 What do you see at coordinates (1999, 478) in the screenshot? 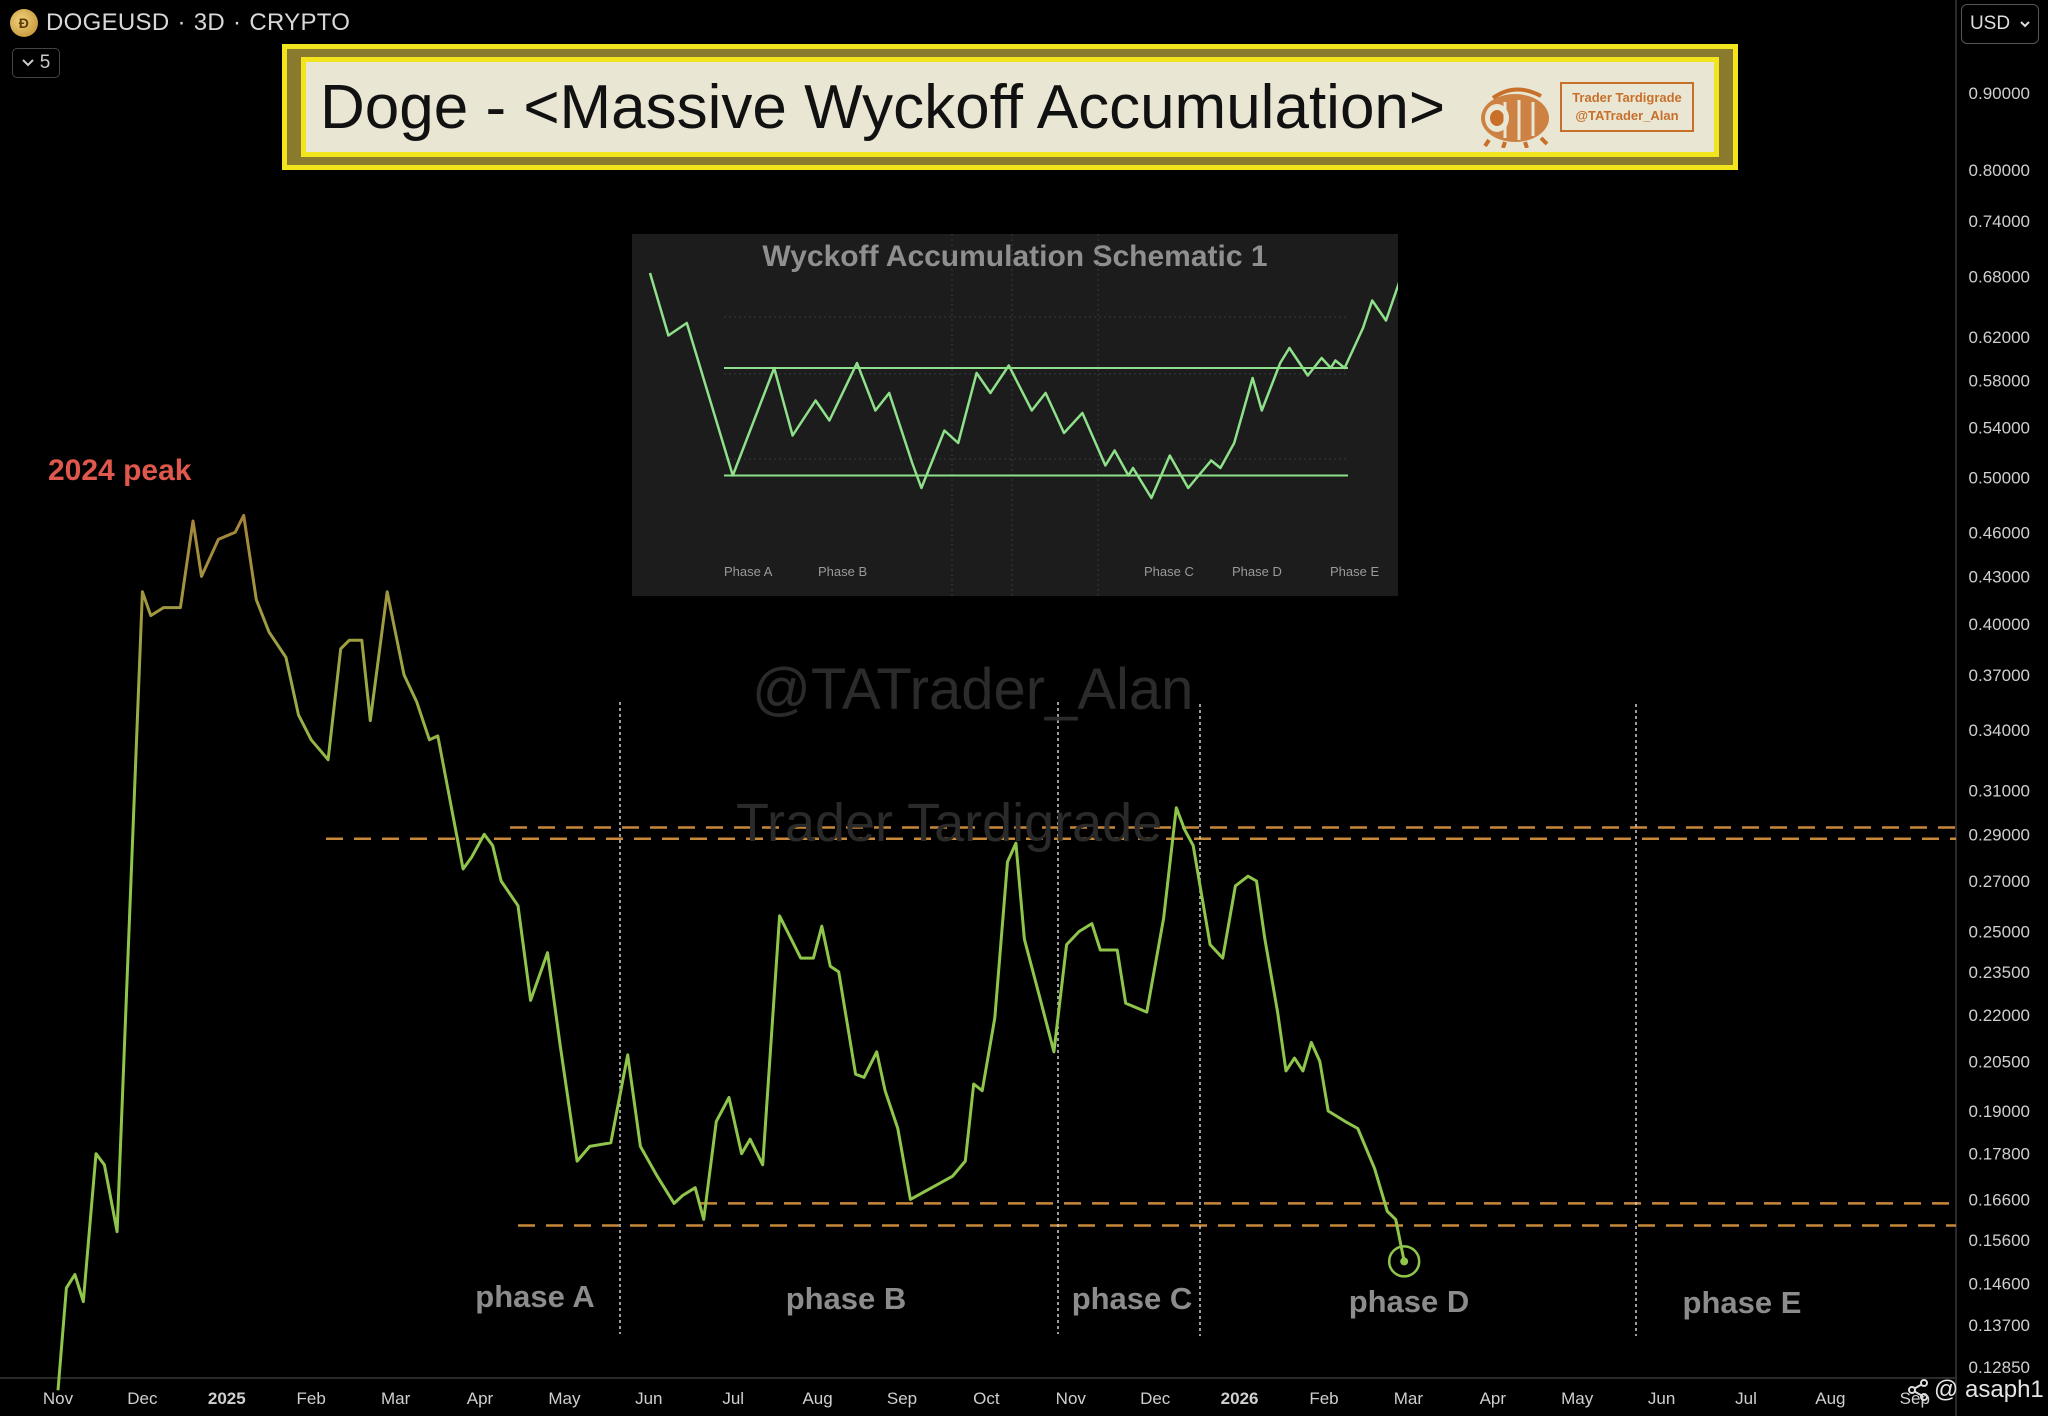
I see `price-tick-label: 0.50000` at bounding box center [1999, 478].